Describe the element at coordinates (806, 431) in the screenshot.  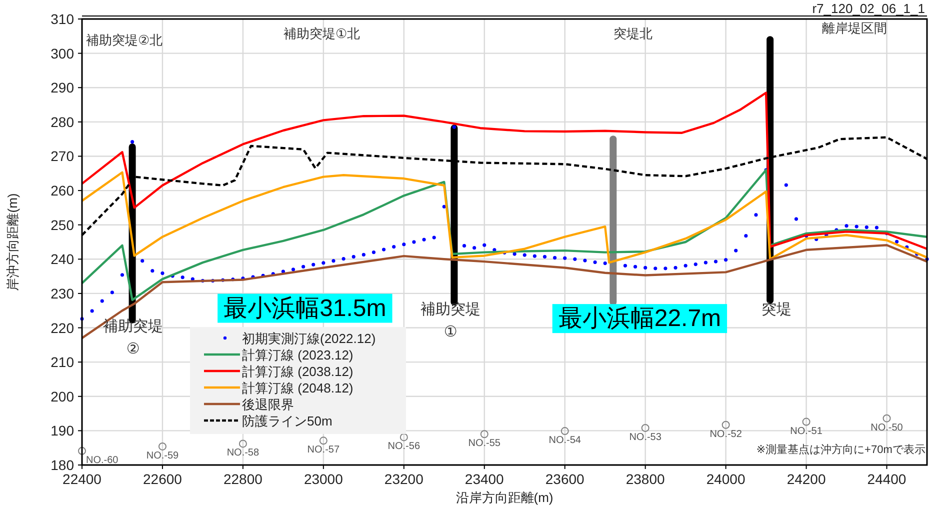
I see `annotation: NO.-51` at that location.